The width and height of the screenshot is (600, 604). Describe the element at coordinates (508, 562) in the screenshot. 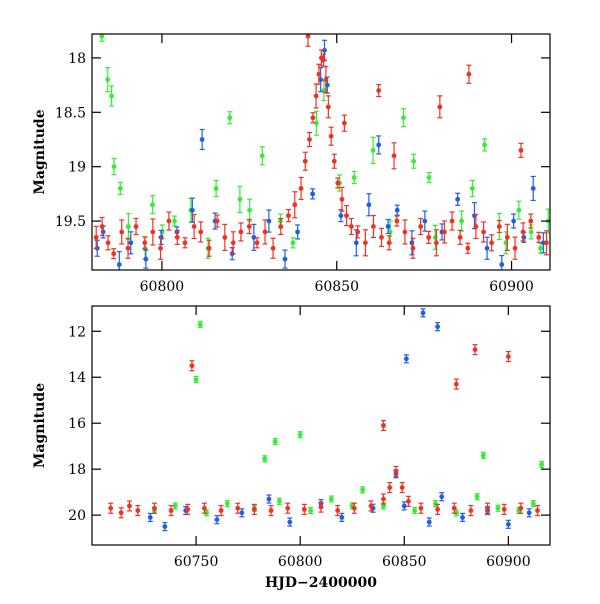

I see `x-tick-label: 60900` at that location.